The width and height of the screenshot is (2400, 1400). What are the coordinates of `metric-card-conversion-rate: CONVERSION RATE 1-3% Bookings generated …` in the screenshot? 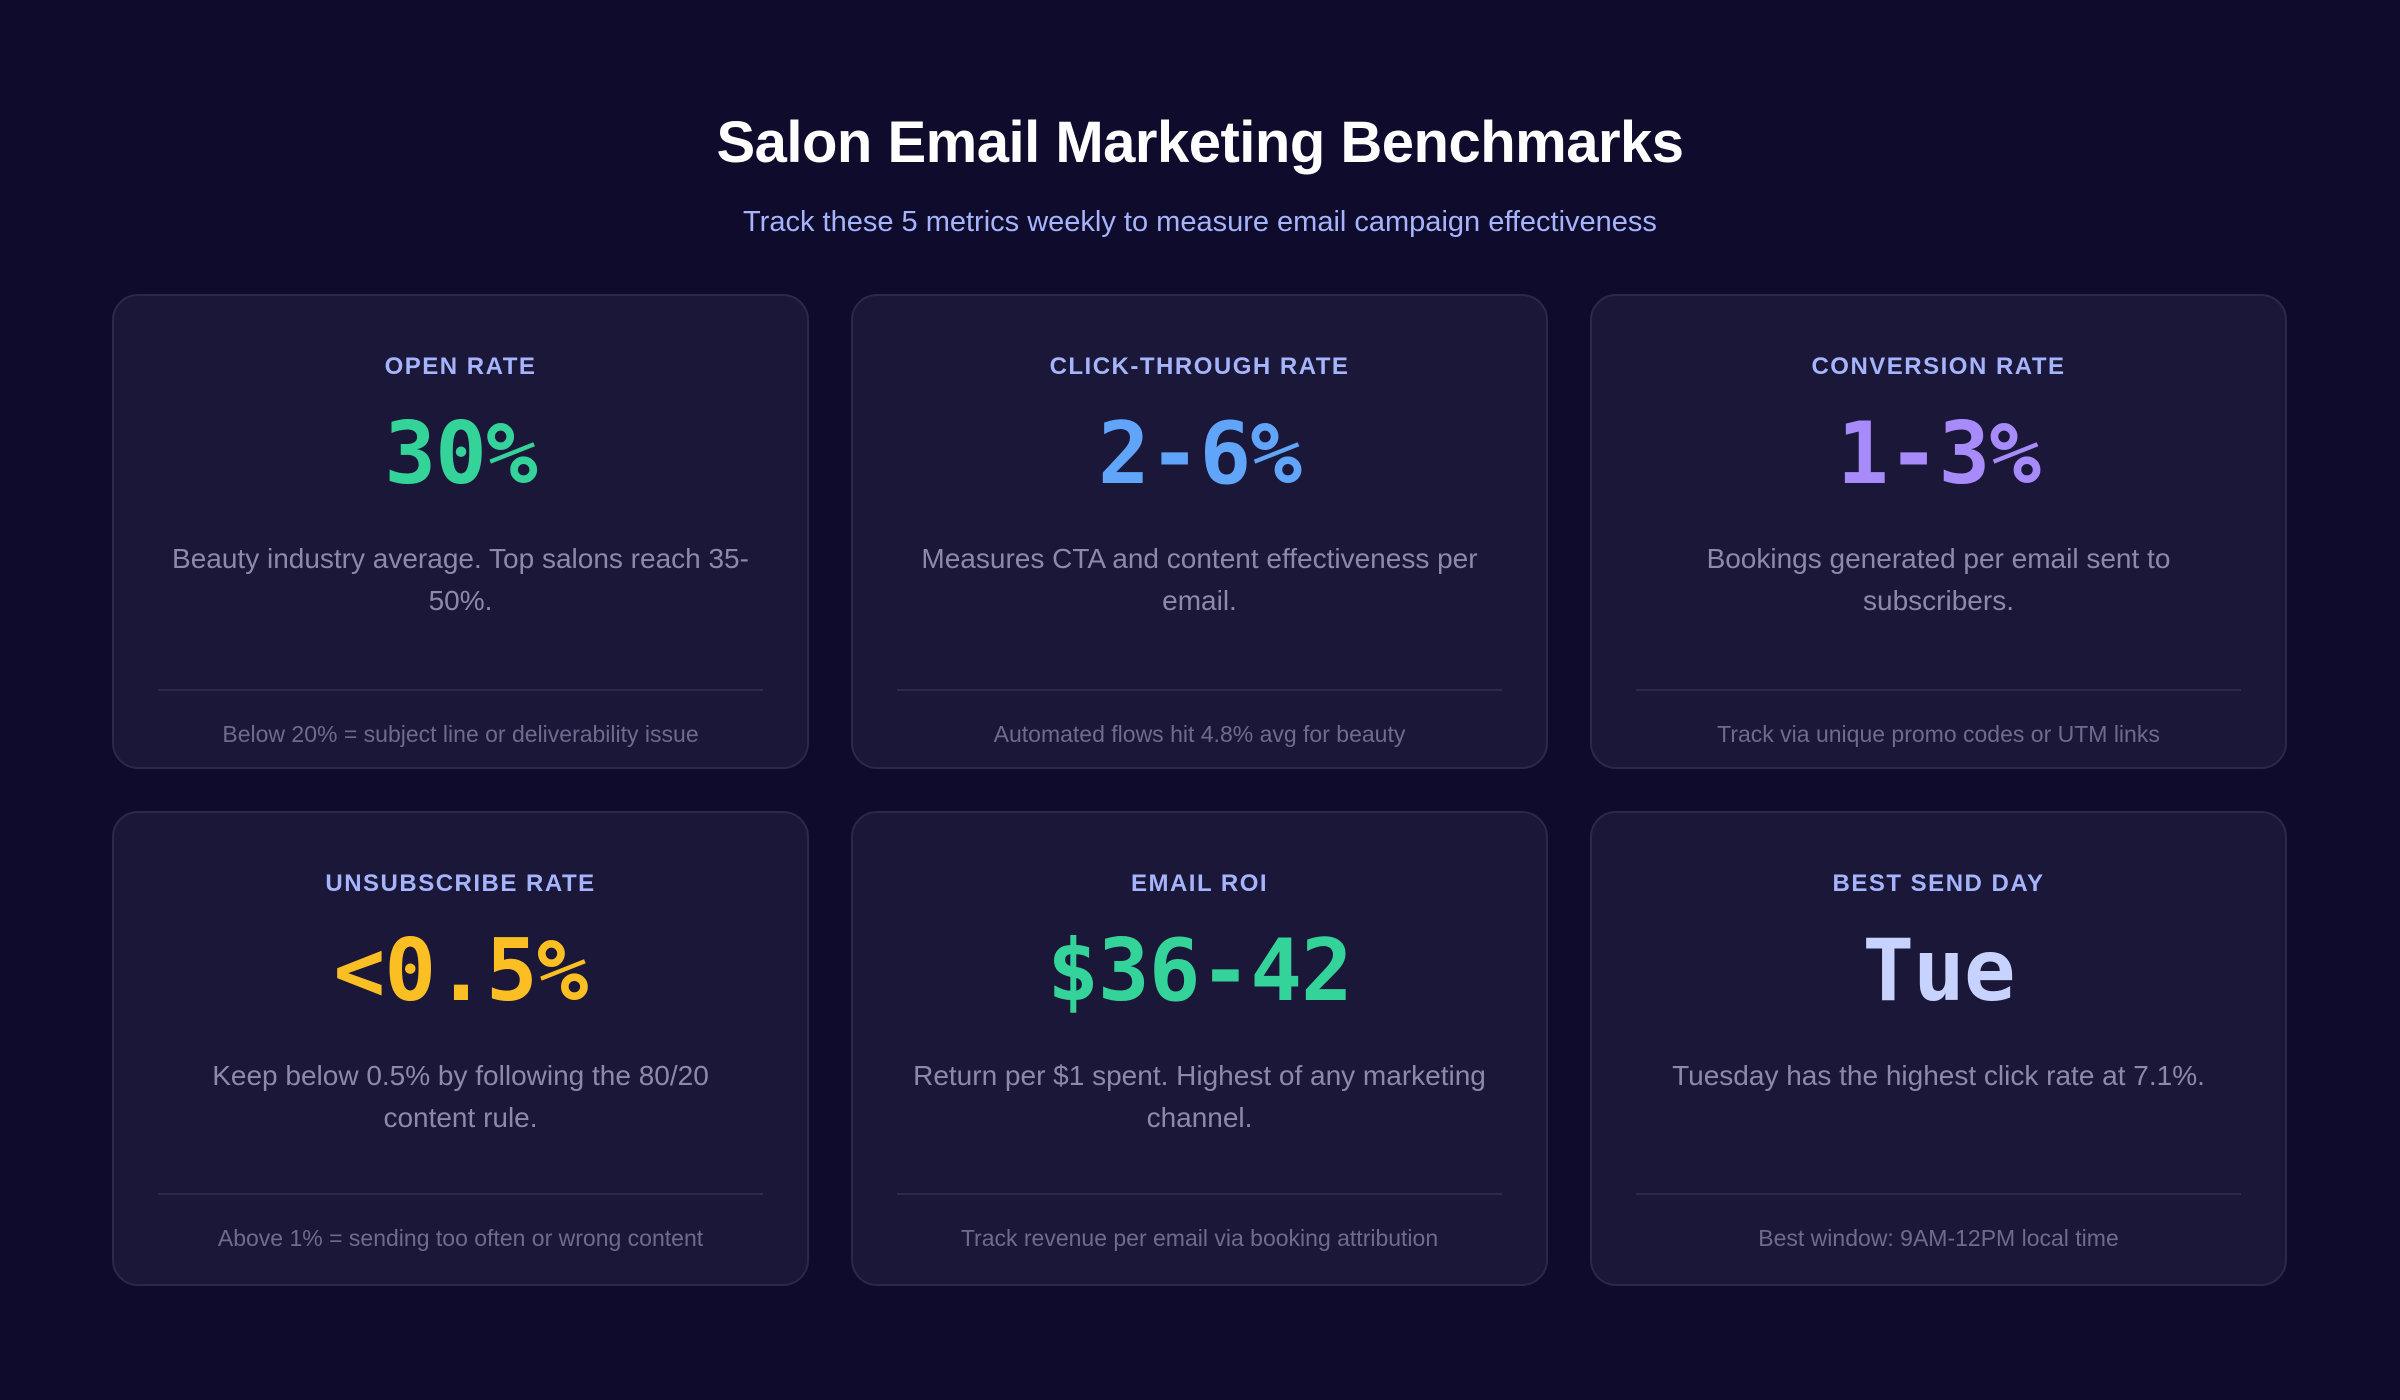 It's located at (1938, 531).